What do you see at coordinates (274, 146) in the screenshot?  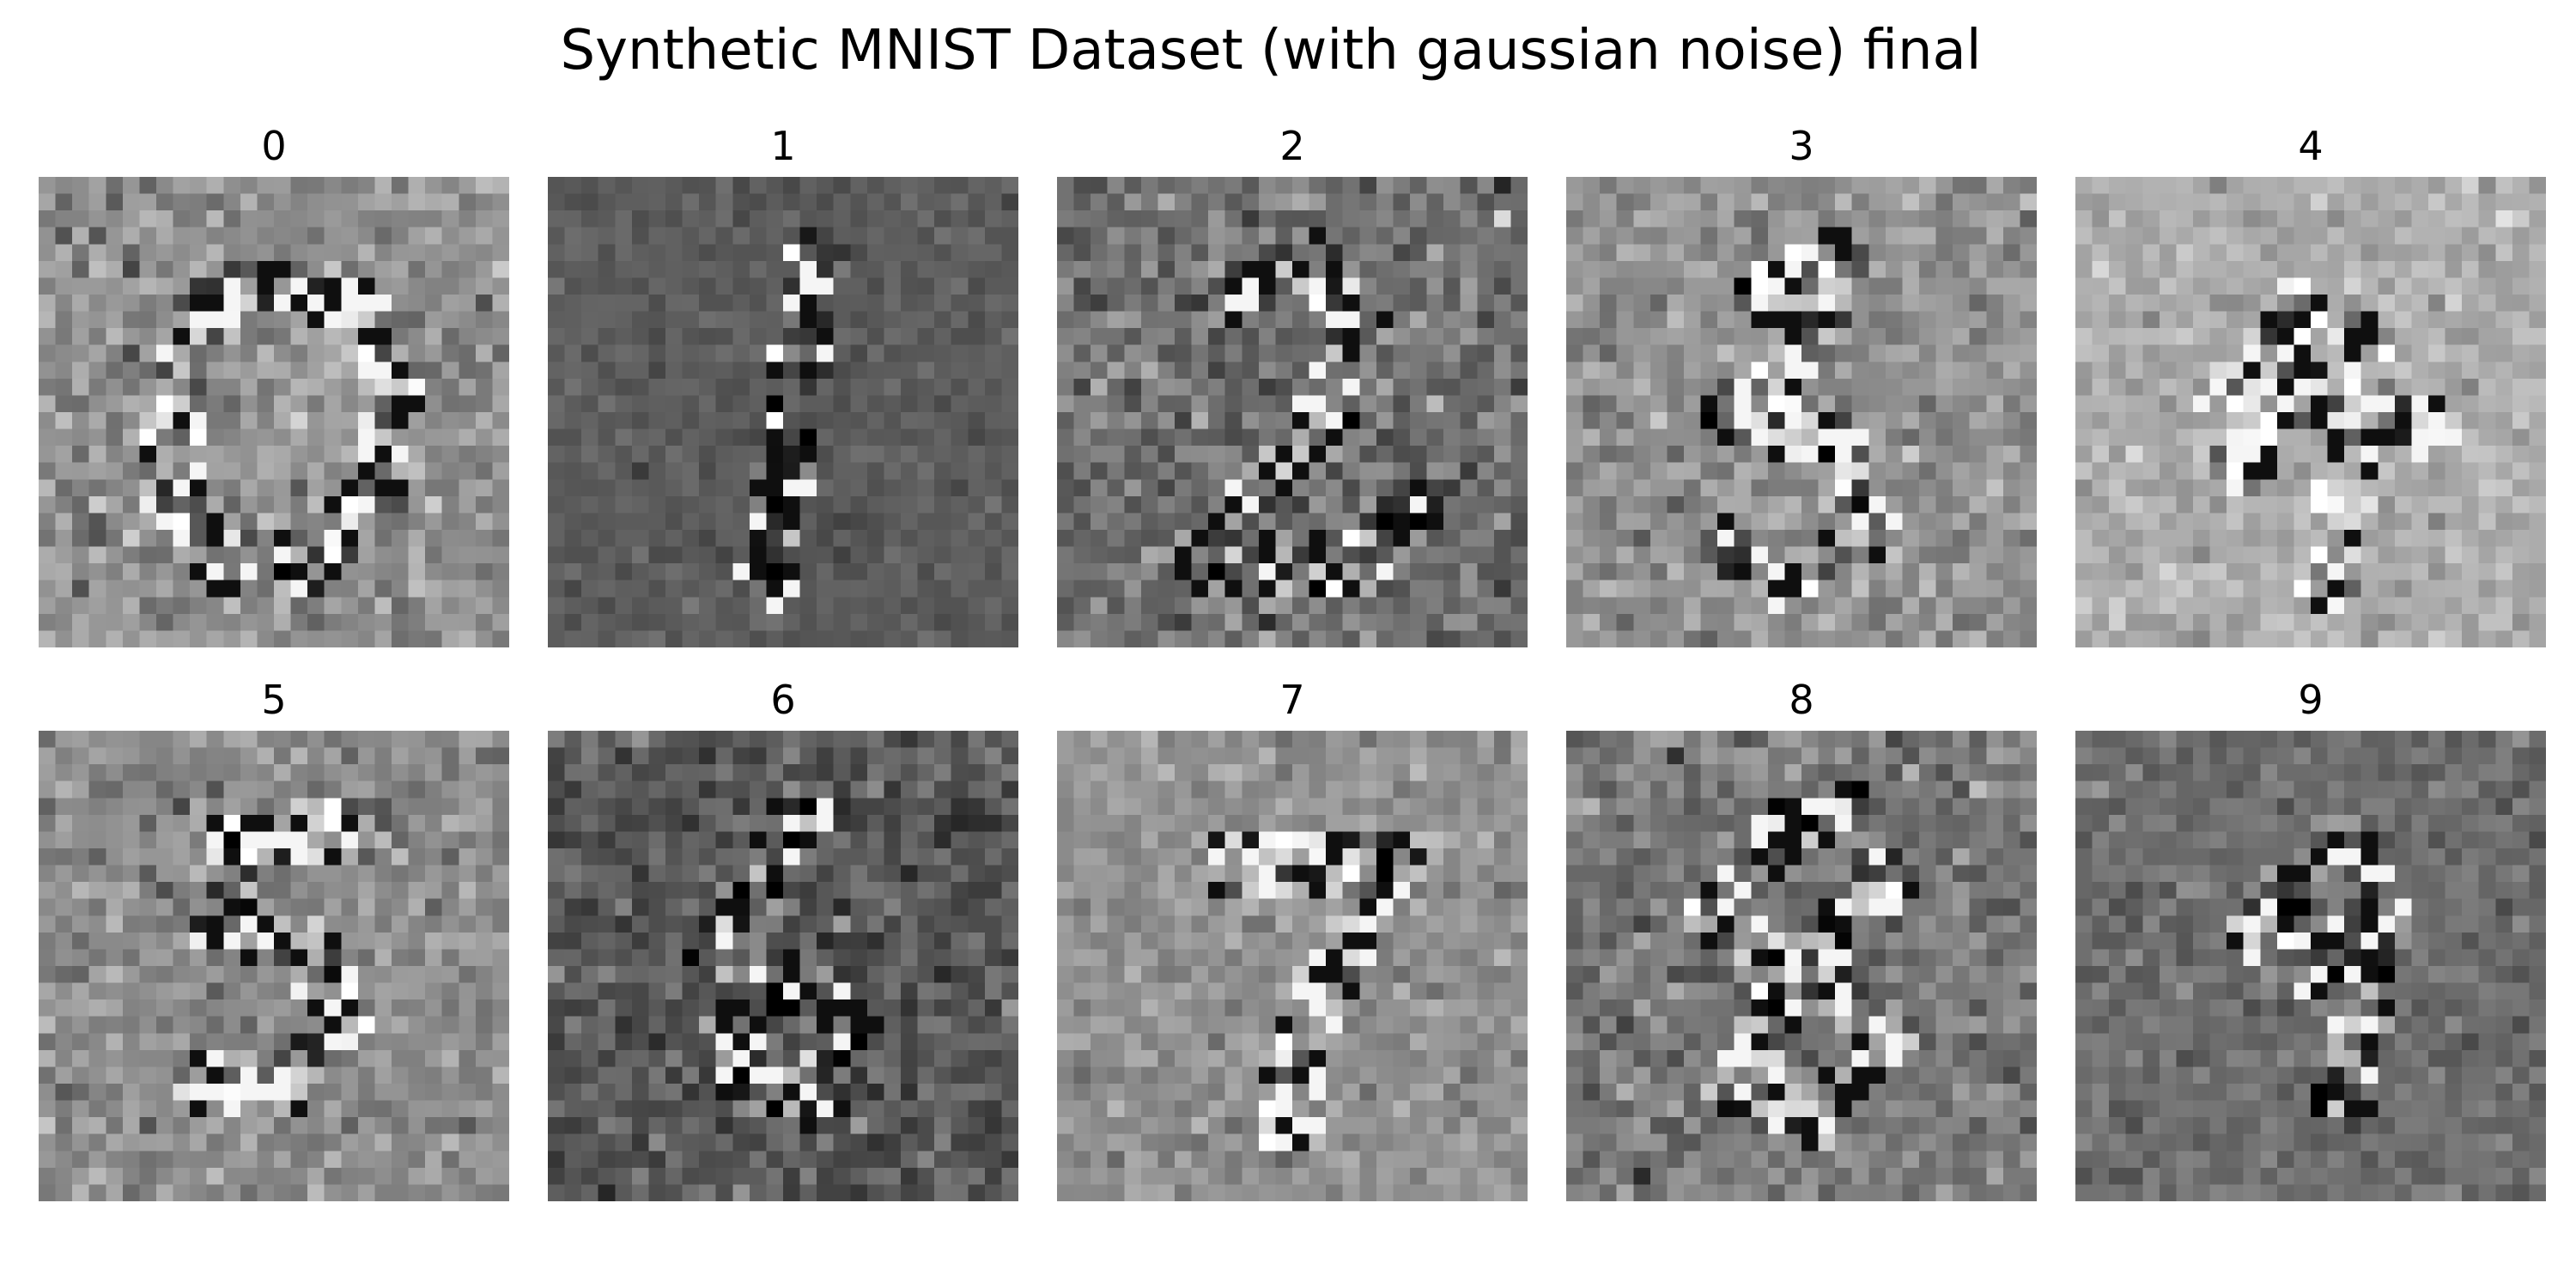 I see `panel-title: 0` at bounding box center [274, 146].